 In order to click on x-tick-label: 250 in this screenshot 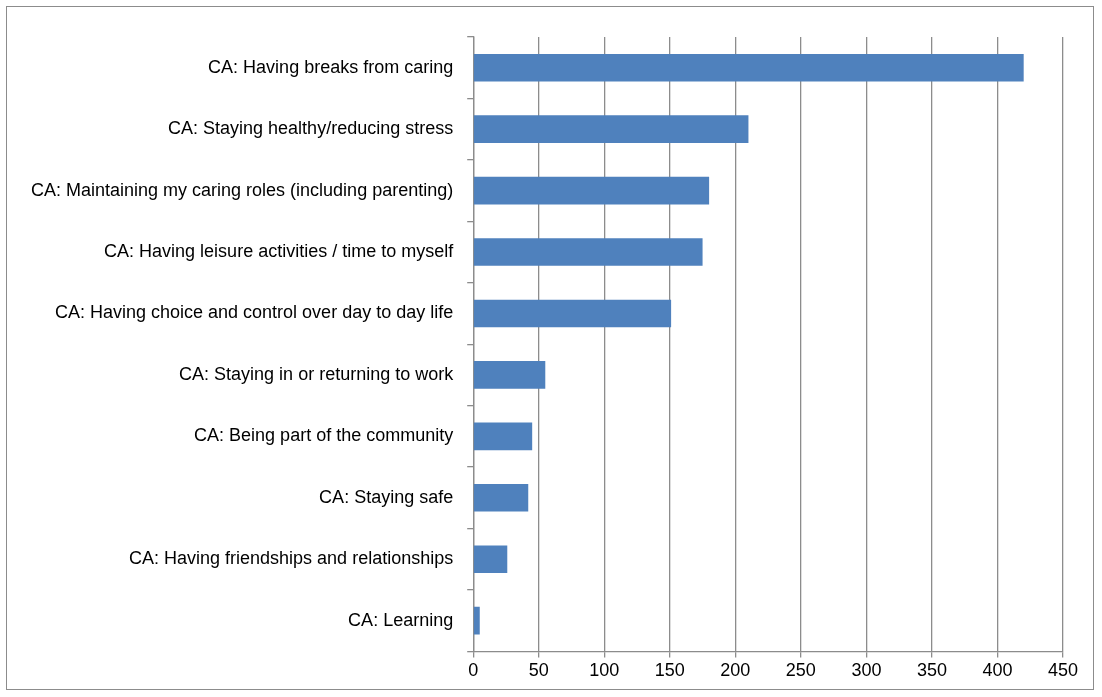, I will do `click(800, 670)`.